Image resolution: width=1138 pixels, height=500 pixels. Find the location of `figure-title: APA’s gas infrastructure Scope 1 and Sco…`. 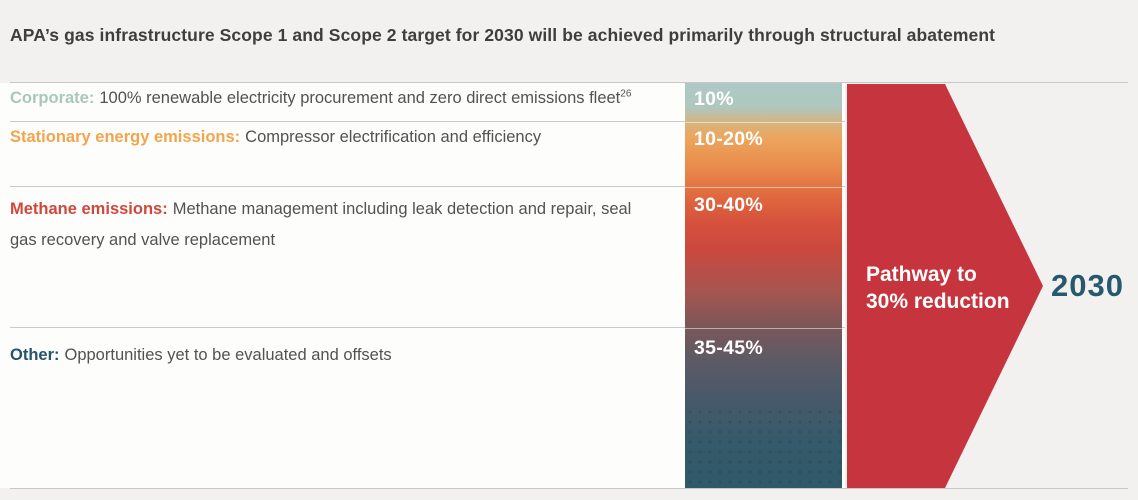

figure-title: APA’s gas infrastructure Scope 1 and Sco… is located at coordinates (503, 35).